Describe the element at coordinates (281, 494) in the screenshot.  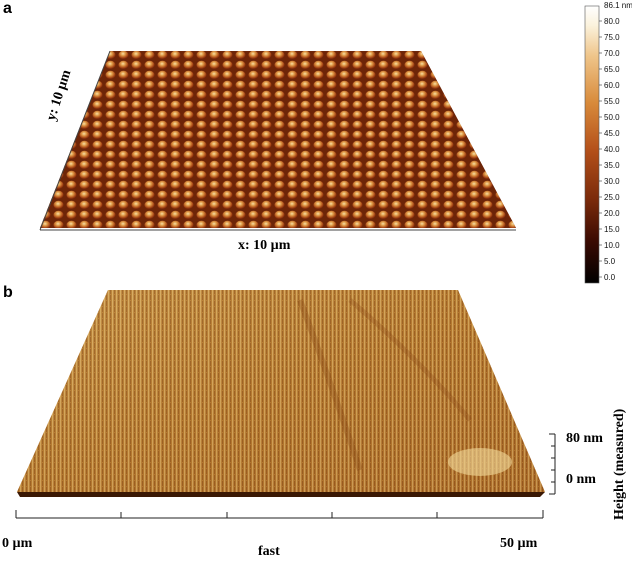
I see `panel-b-front-edge` at that location.